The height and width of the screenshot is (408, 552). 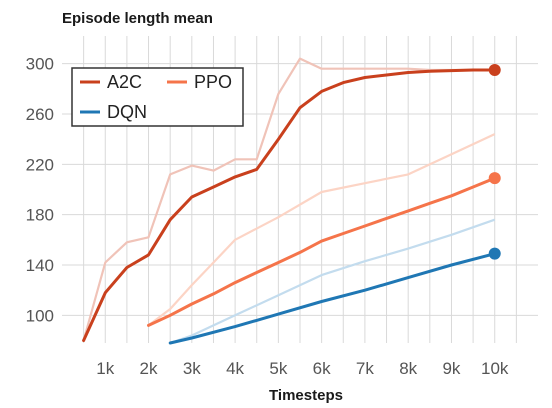 What do you see at coordinates (137, 18) in the screenshot?
I see `chart-title: Episode length mean` at bounding box center [137, 18].